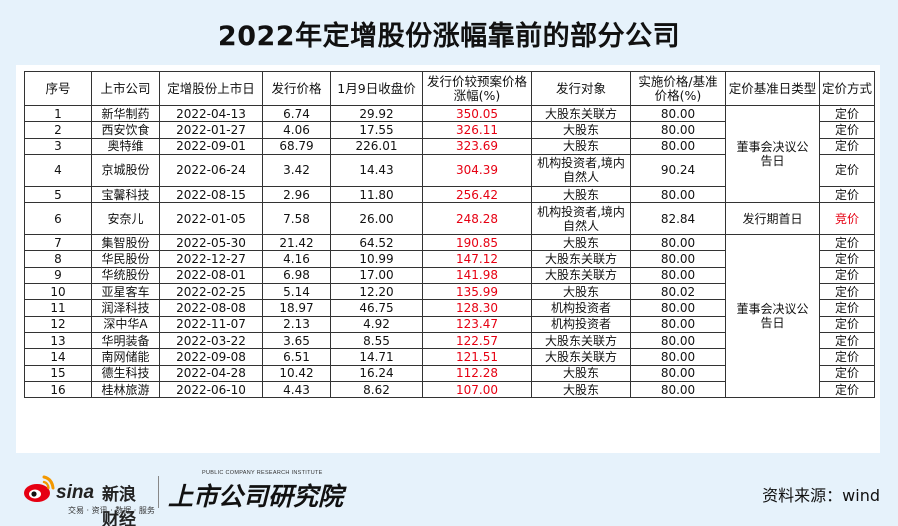 The width and height of the screenshot is (898, 526). What do you see at coordinates (125, 389) in the screenshot?
I see `cell-company: 桂林旅游` at bounding box center [125, 389].